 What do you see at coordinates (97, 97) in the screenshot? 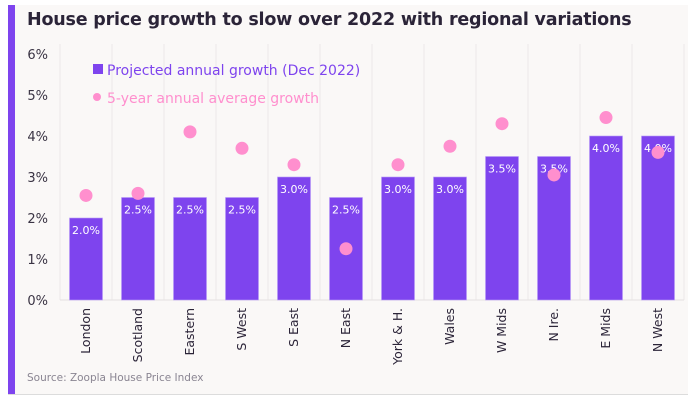
I see `legend-dot-swatch` at bounding box center [97, 97].